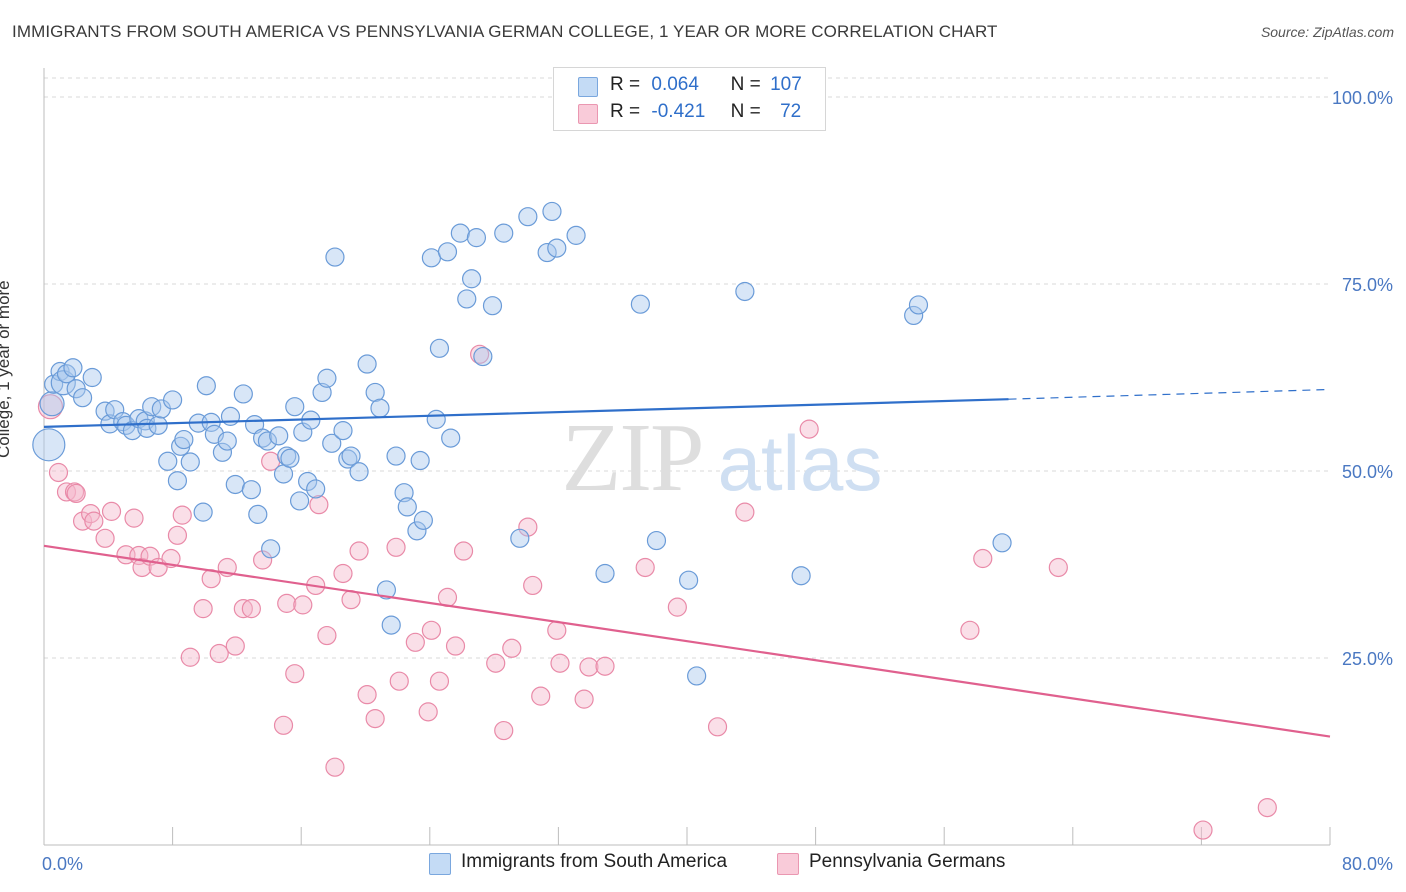 Image resolution: width=1406 pixels, height=892 pixels. Describe the element at coordinates (675, 84) in the screenshot. I see `legend-r-value-blue: 0.064` at that location.